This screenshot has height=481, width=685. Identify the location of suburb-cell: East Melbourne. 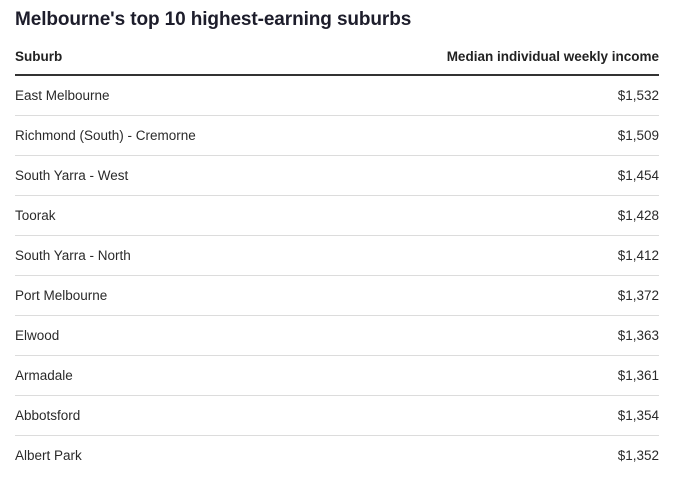
(176, 95).